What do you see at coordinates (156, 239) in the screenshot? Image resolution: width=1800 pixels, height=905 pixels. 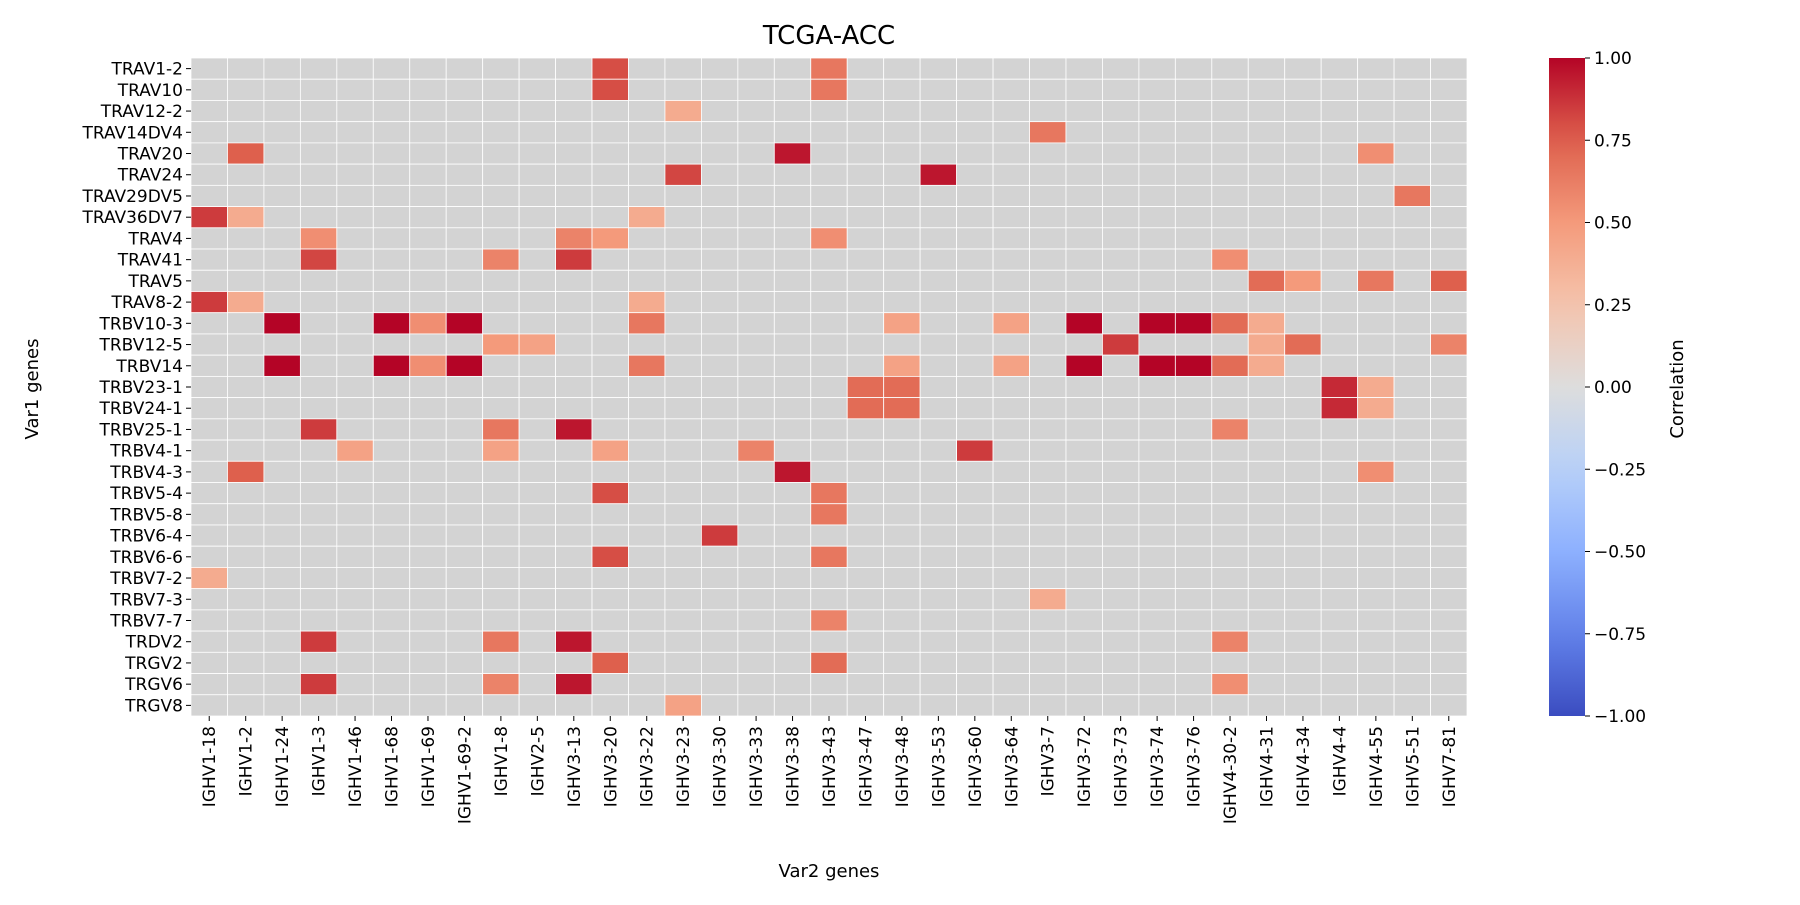 I see `y-tick-label-trav4: TRAV4` at bounding box center [156, 239].